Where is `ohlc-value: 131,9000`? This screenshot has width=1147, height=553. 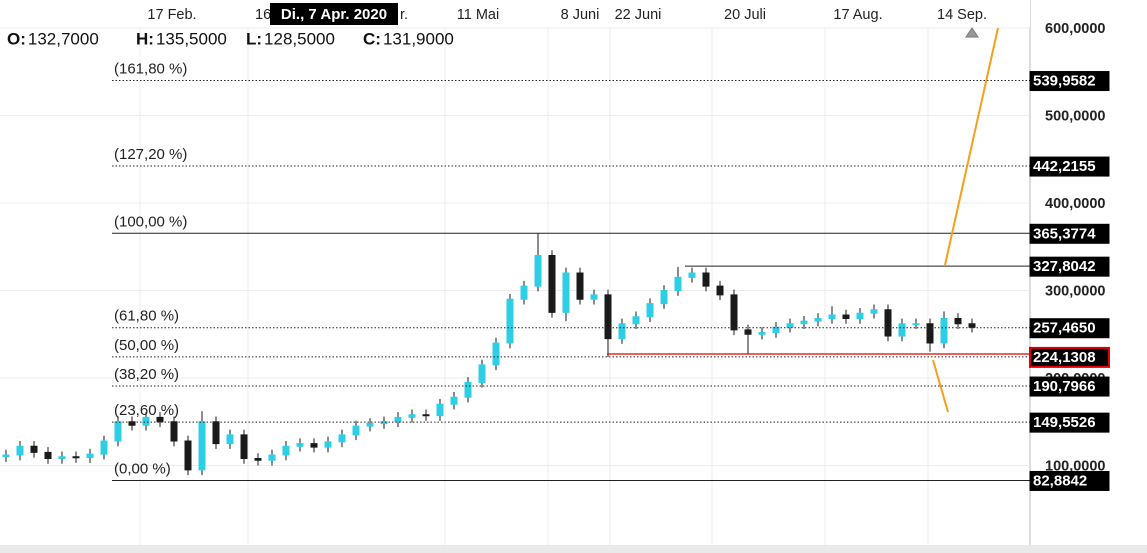 ohlc-value: 131,9000 is located at coordinates (418, 38).